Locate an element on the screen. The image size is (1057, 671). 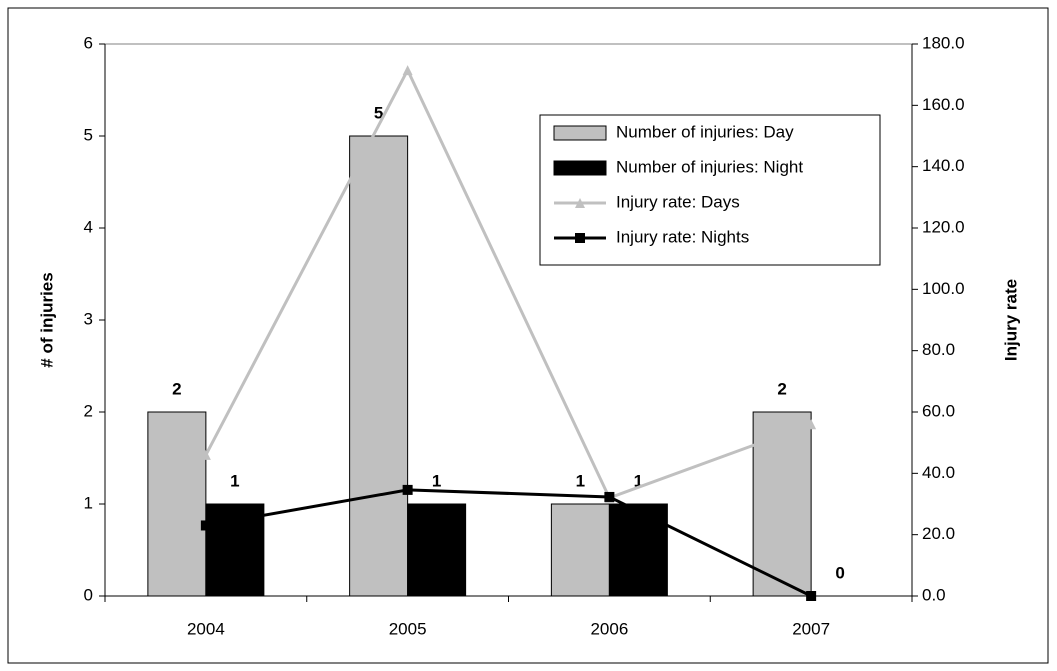
y2-tick-label: 100.0 is located at coordinates (943, 288).